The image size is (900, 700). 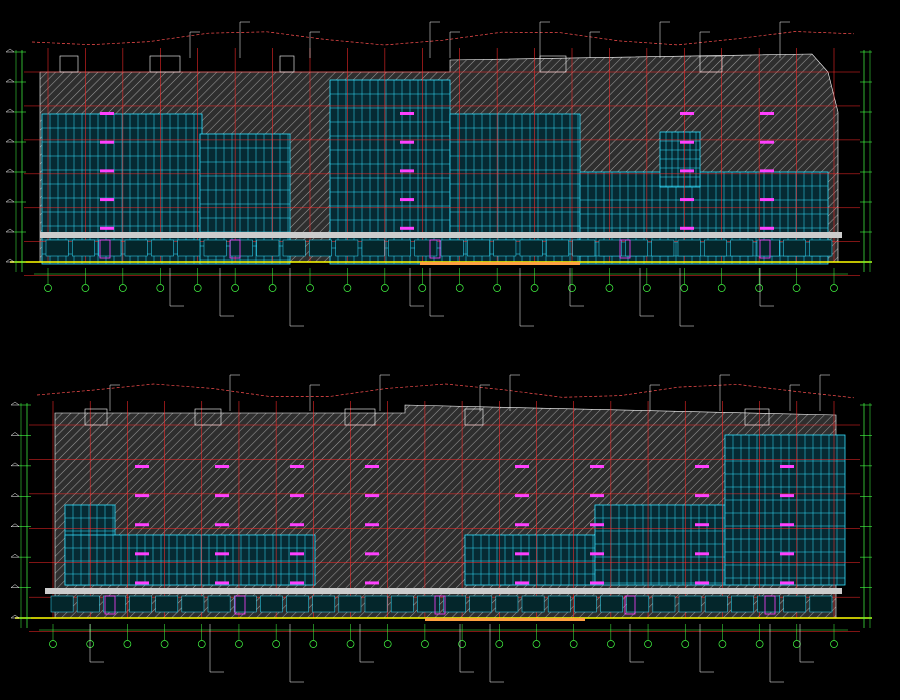 I want to click on boundary-cloud-line, so click(x=445, y=391).